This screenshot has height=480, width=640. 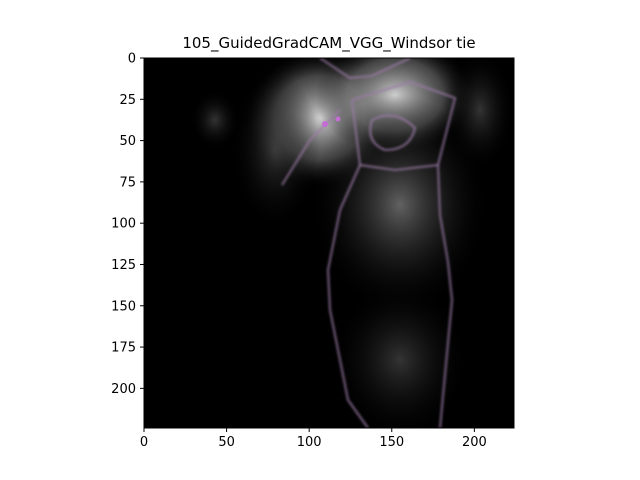 What do you see at coordinates (127, 182) in the screenshot?
I see `y-tick-label: 75` at bounding box center [127, 182].